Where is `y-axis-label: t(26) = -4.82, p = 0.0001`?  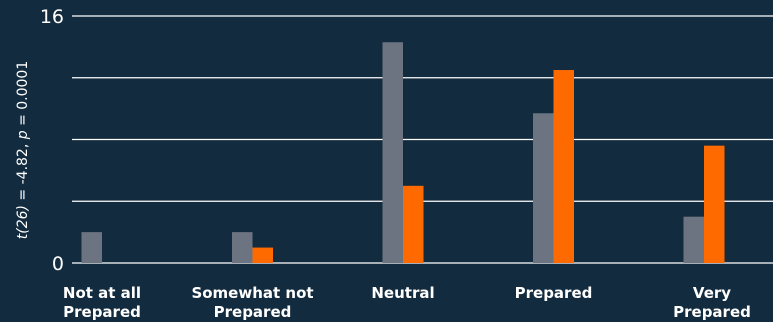
y-axis-label: t(26) = -4.82, p = 0.0001 is located at coordinates (23, 150).